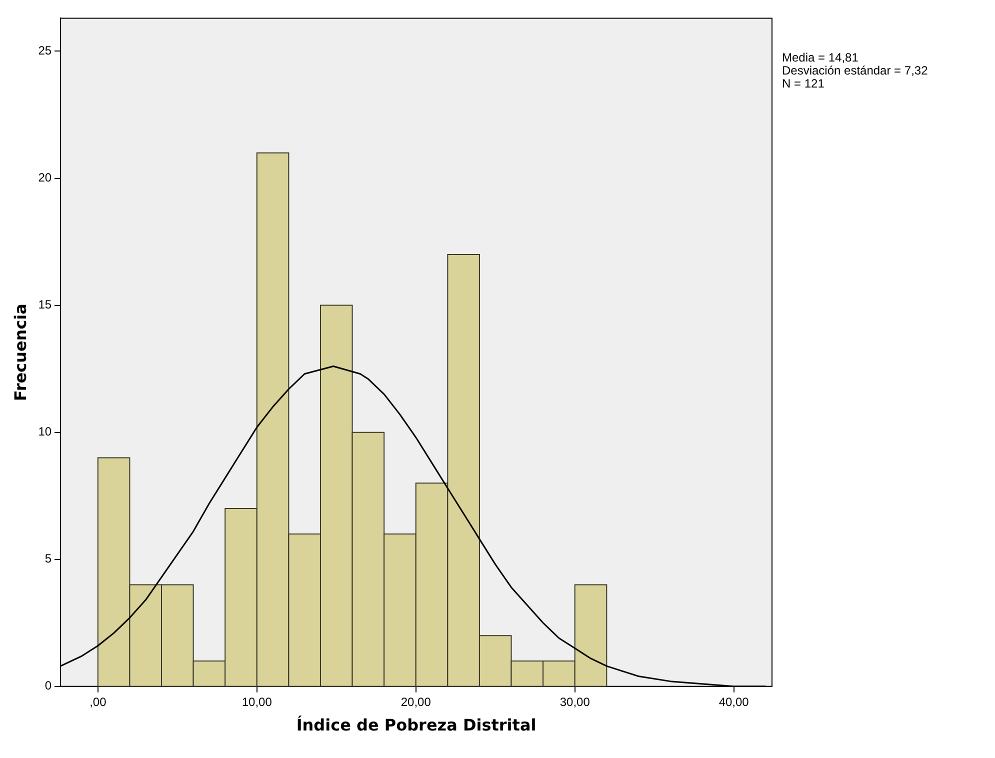 This screenshot has height=758, width=995. Describe the element at coordinates (416, 725) in the screenshot. I see `x-axis-title: Índice de Pobreza Distrital` at that location.